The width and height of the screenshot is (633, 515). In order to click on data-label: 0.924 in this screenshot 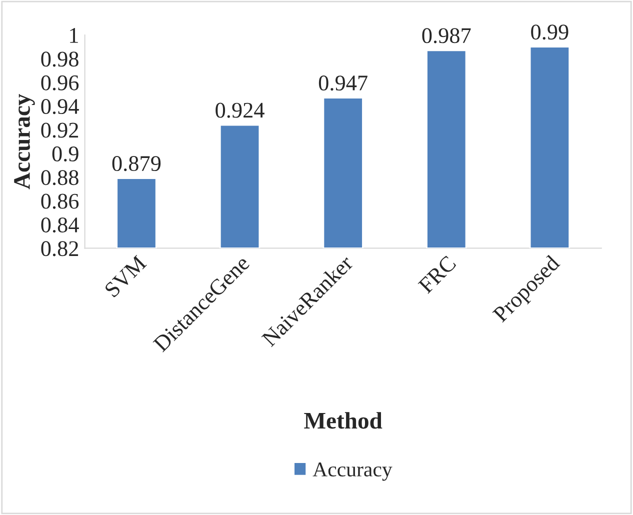, I will do `click(240, 110)`.